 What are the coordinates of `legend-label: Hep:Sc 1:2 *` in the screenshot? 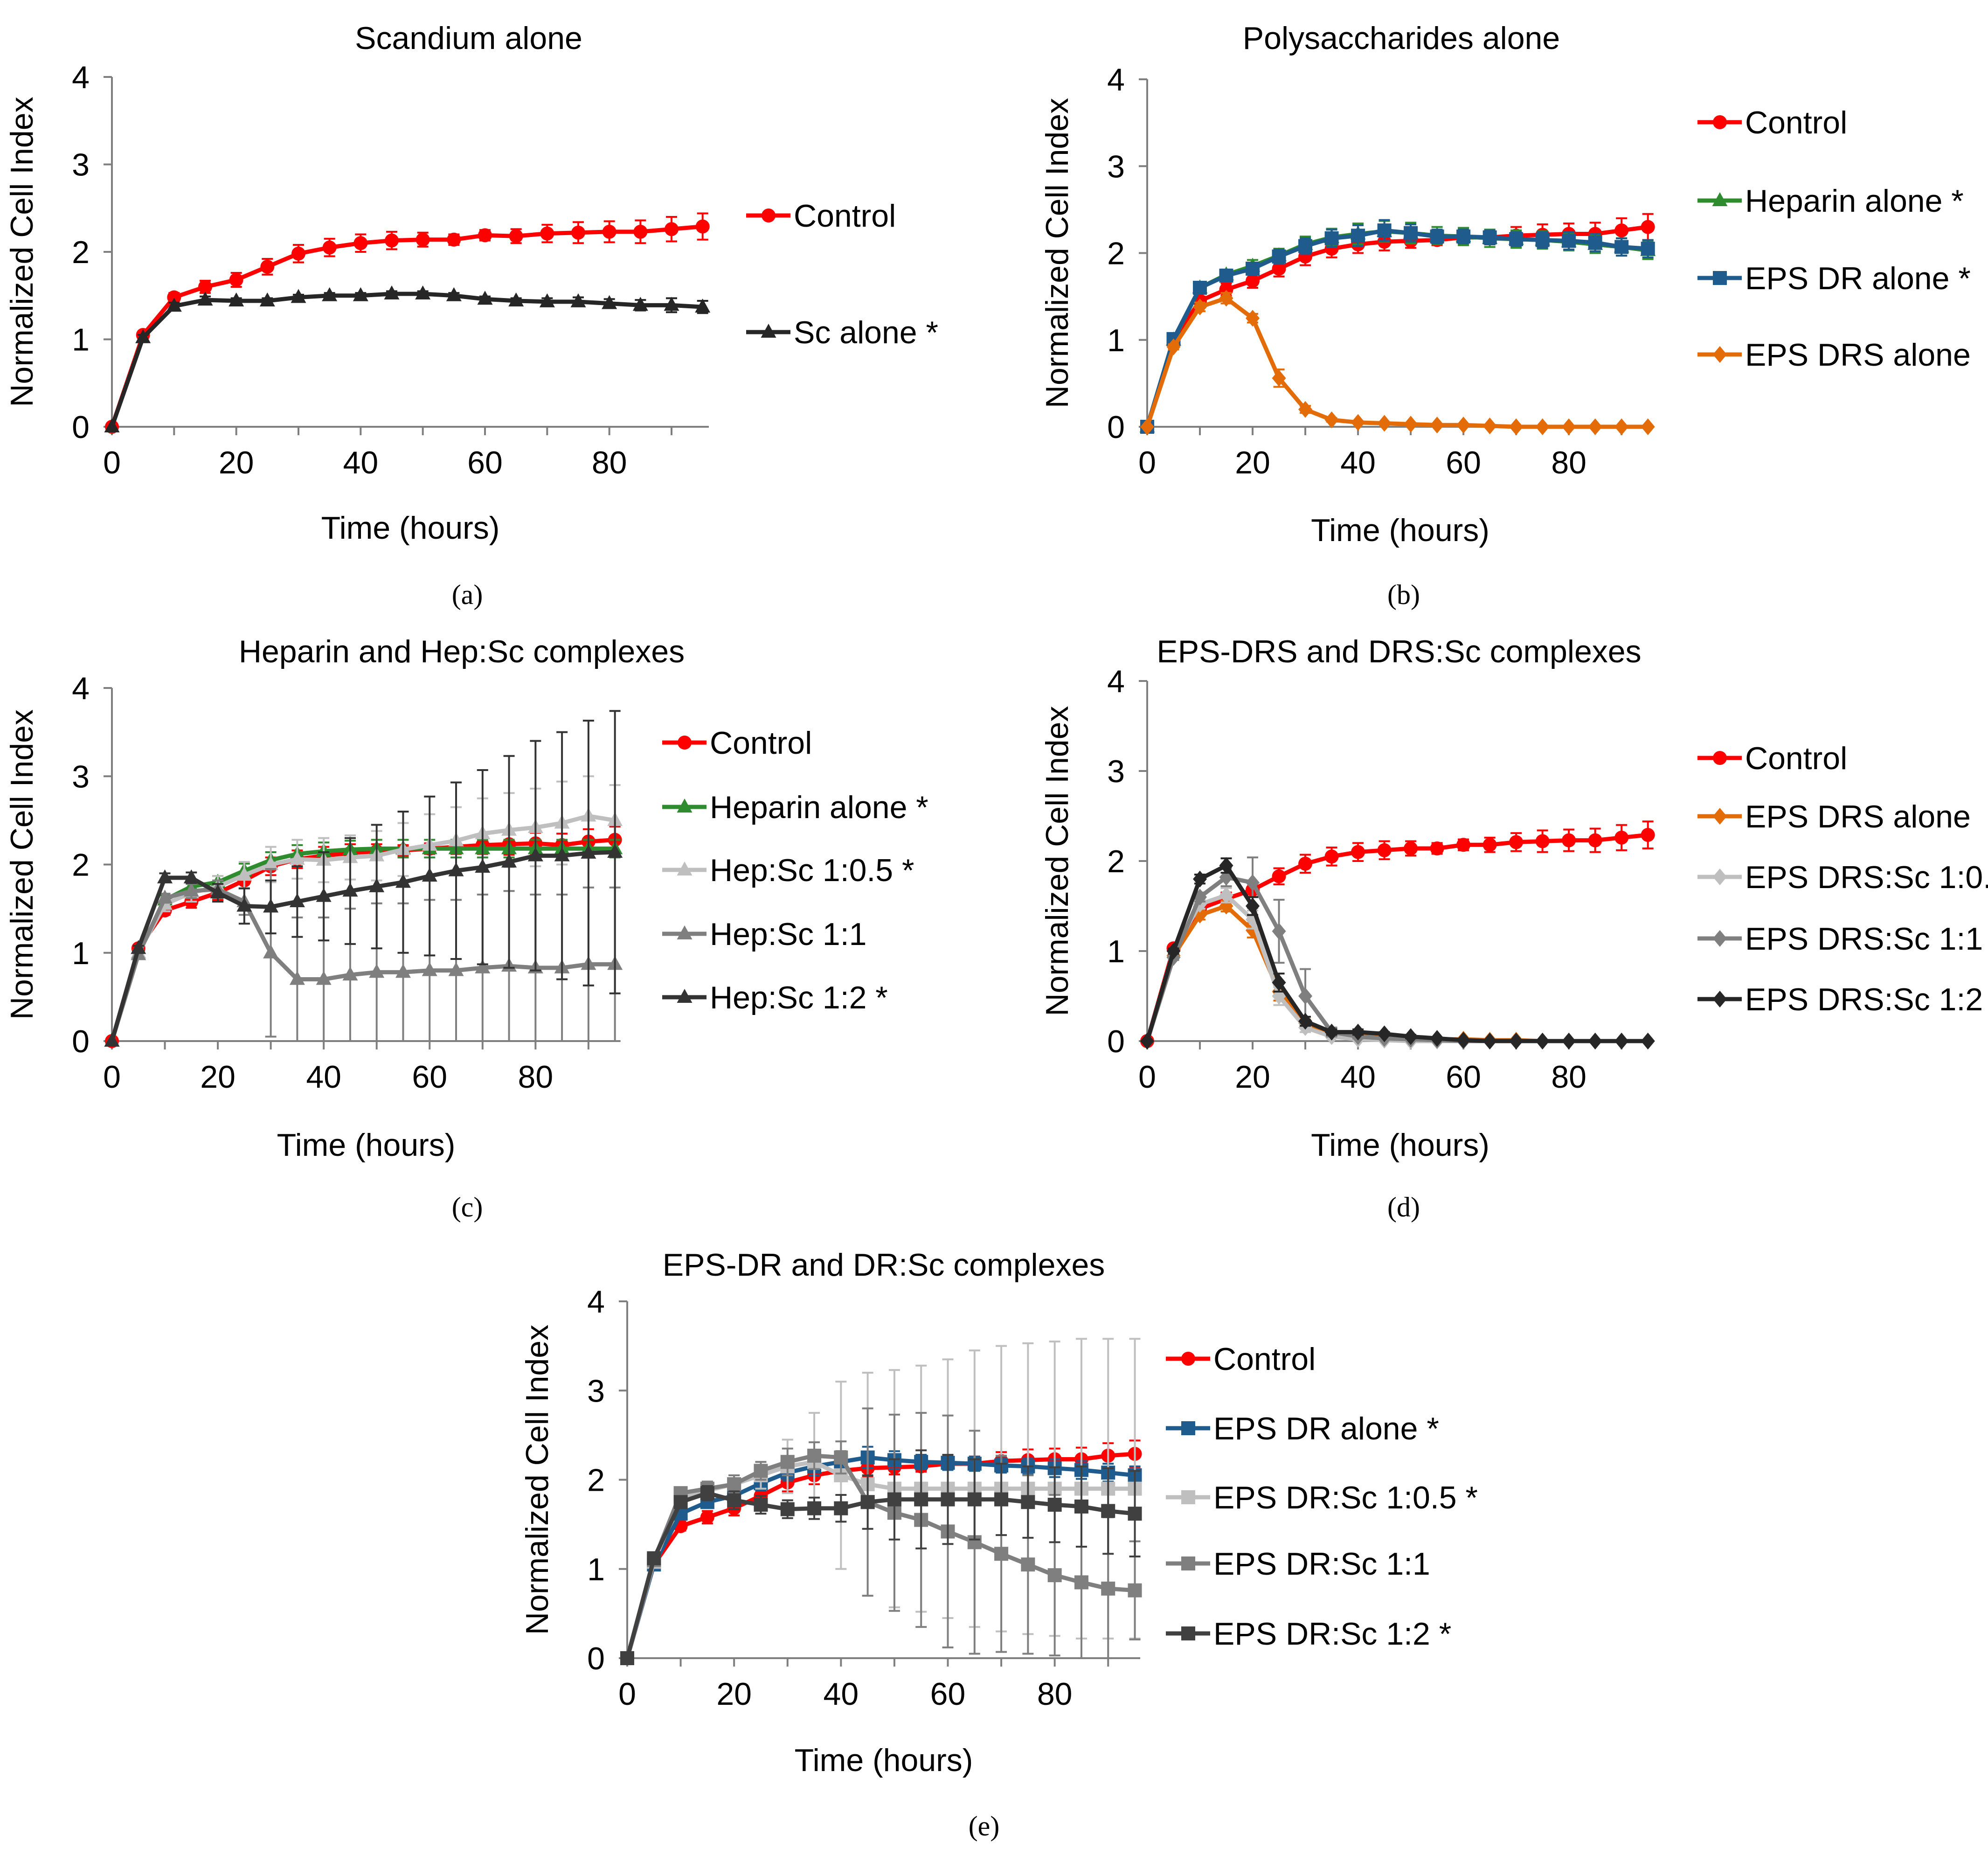 It's located at (799, 997).